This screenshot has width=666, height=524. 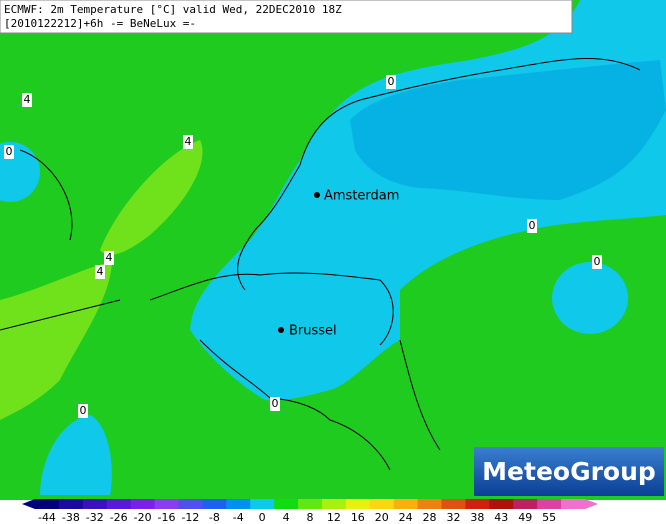 I want to click on colorbar-tick-label: -4, so click(x=238, y=517).